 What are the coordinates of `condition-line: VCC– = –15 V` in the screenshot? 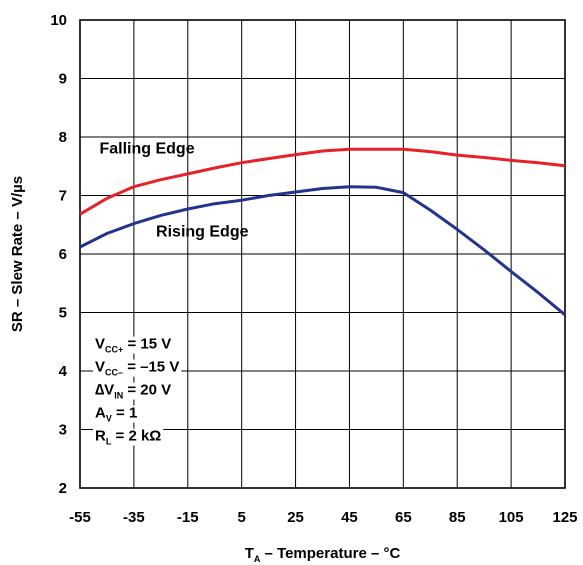 It's located at (137, 368).